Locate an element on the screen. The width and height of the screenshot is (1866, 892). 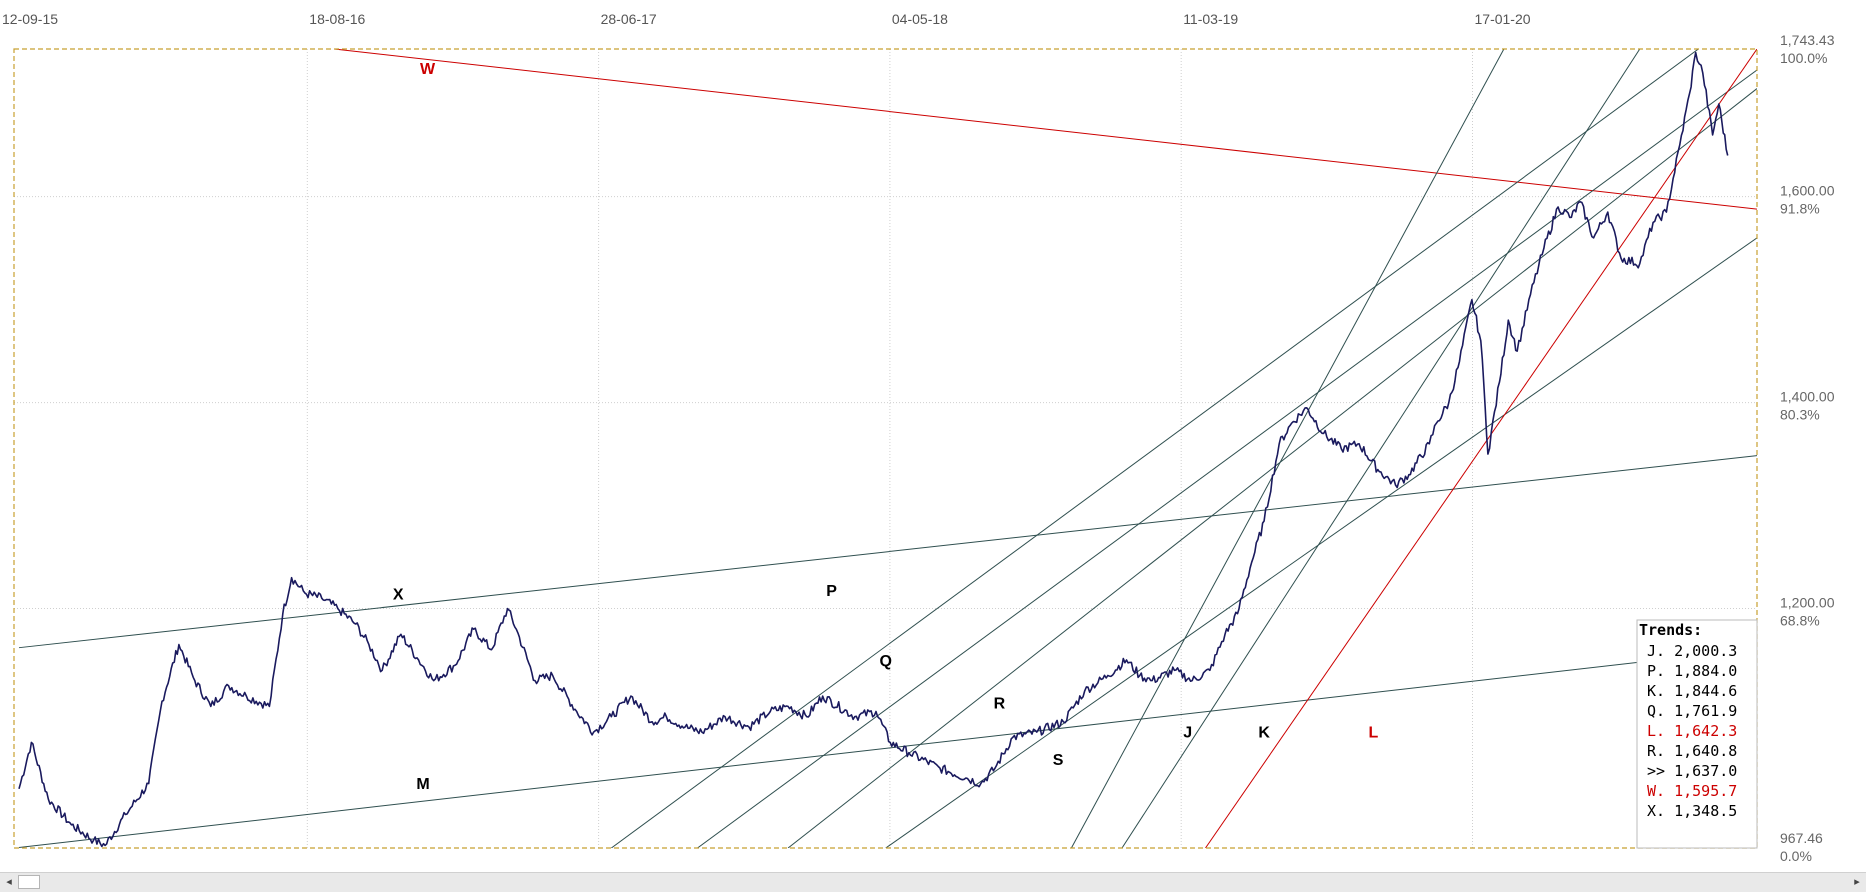
trendline-label-q: Q is located at coordinates (886, 661).